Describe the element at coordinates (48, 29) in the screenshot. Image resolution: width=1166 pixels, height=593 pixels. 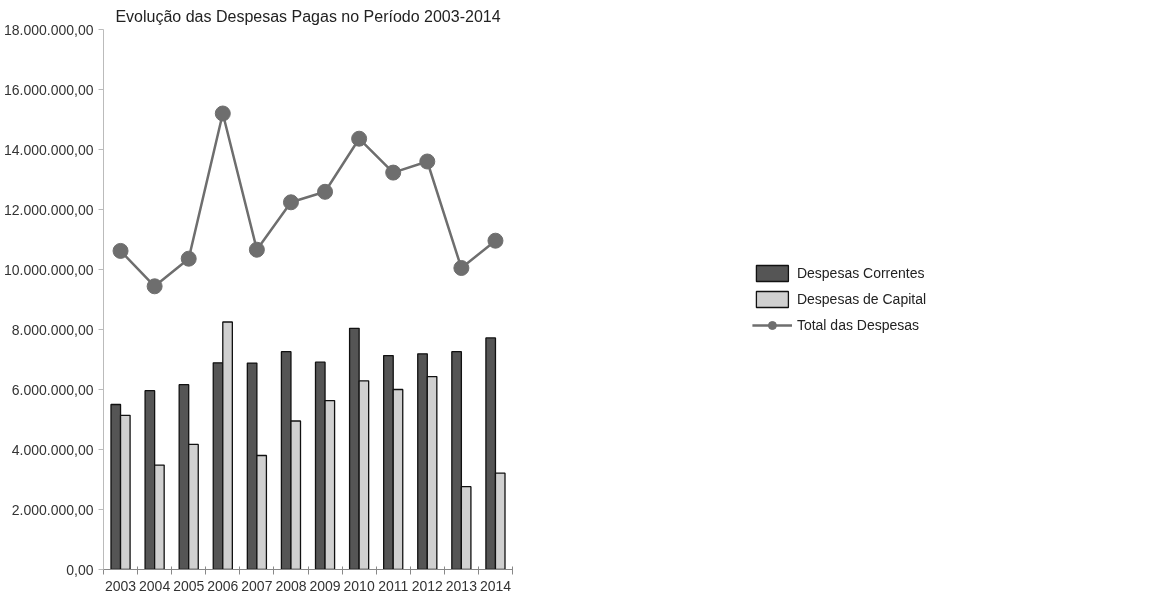
I see `y-tick-label: 18.000.000,00` at that location.